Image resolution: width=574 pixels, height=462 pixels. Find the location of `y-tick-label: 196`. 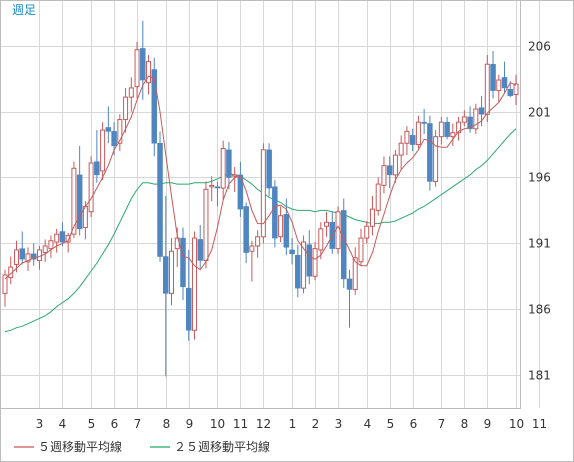

y-tick-label: 196 is located at coordinates (539, 178).